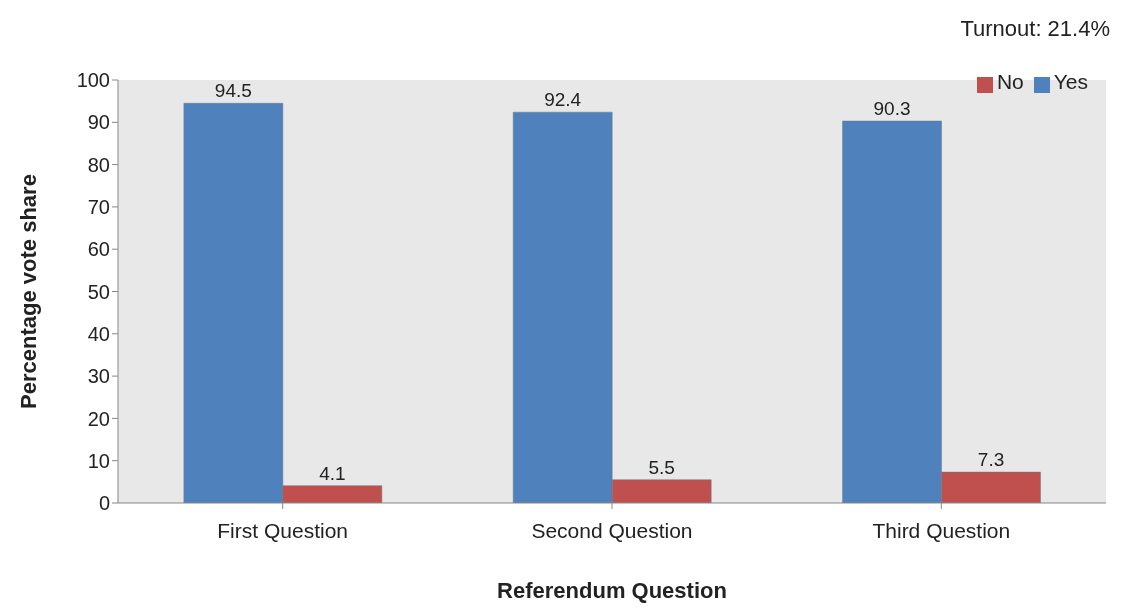 Image resolution: width=1125 pixels, height=614 pixels. What do you see at coordinates (98, 333) in the screenshot?
I see `y-tick-label: 40` at bounding box center [98, 333].